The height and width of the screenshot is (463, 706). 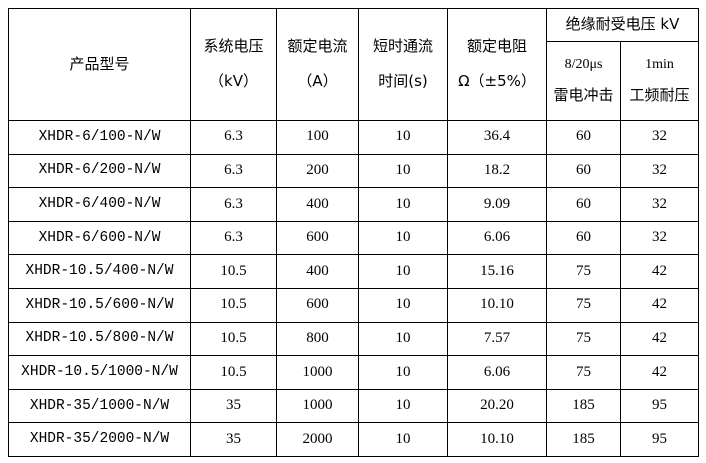 I want to click on table-row: XHDR-10.5/400-N/W 10.5 400 10 15.16 75 42, so click(x=353, y=271).